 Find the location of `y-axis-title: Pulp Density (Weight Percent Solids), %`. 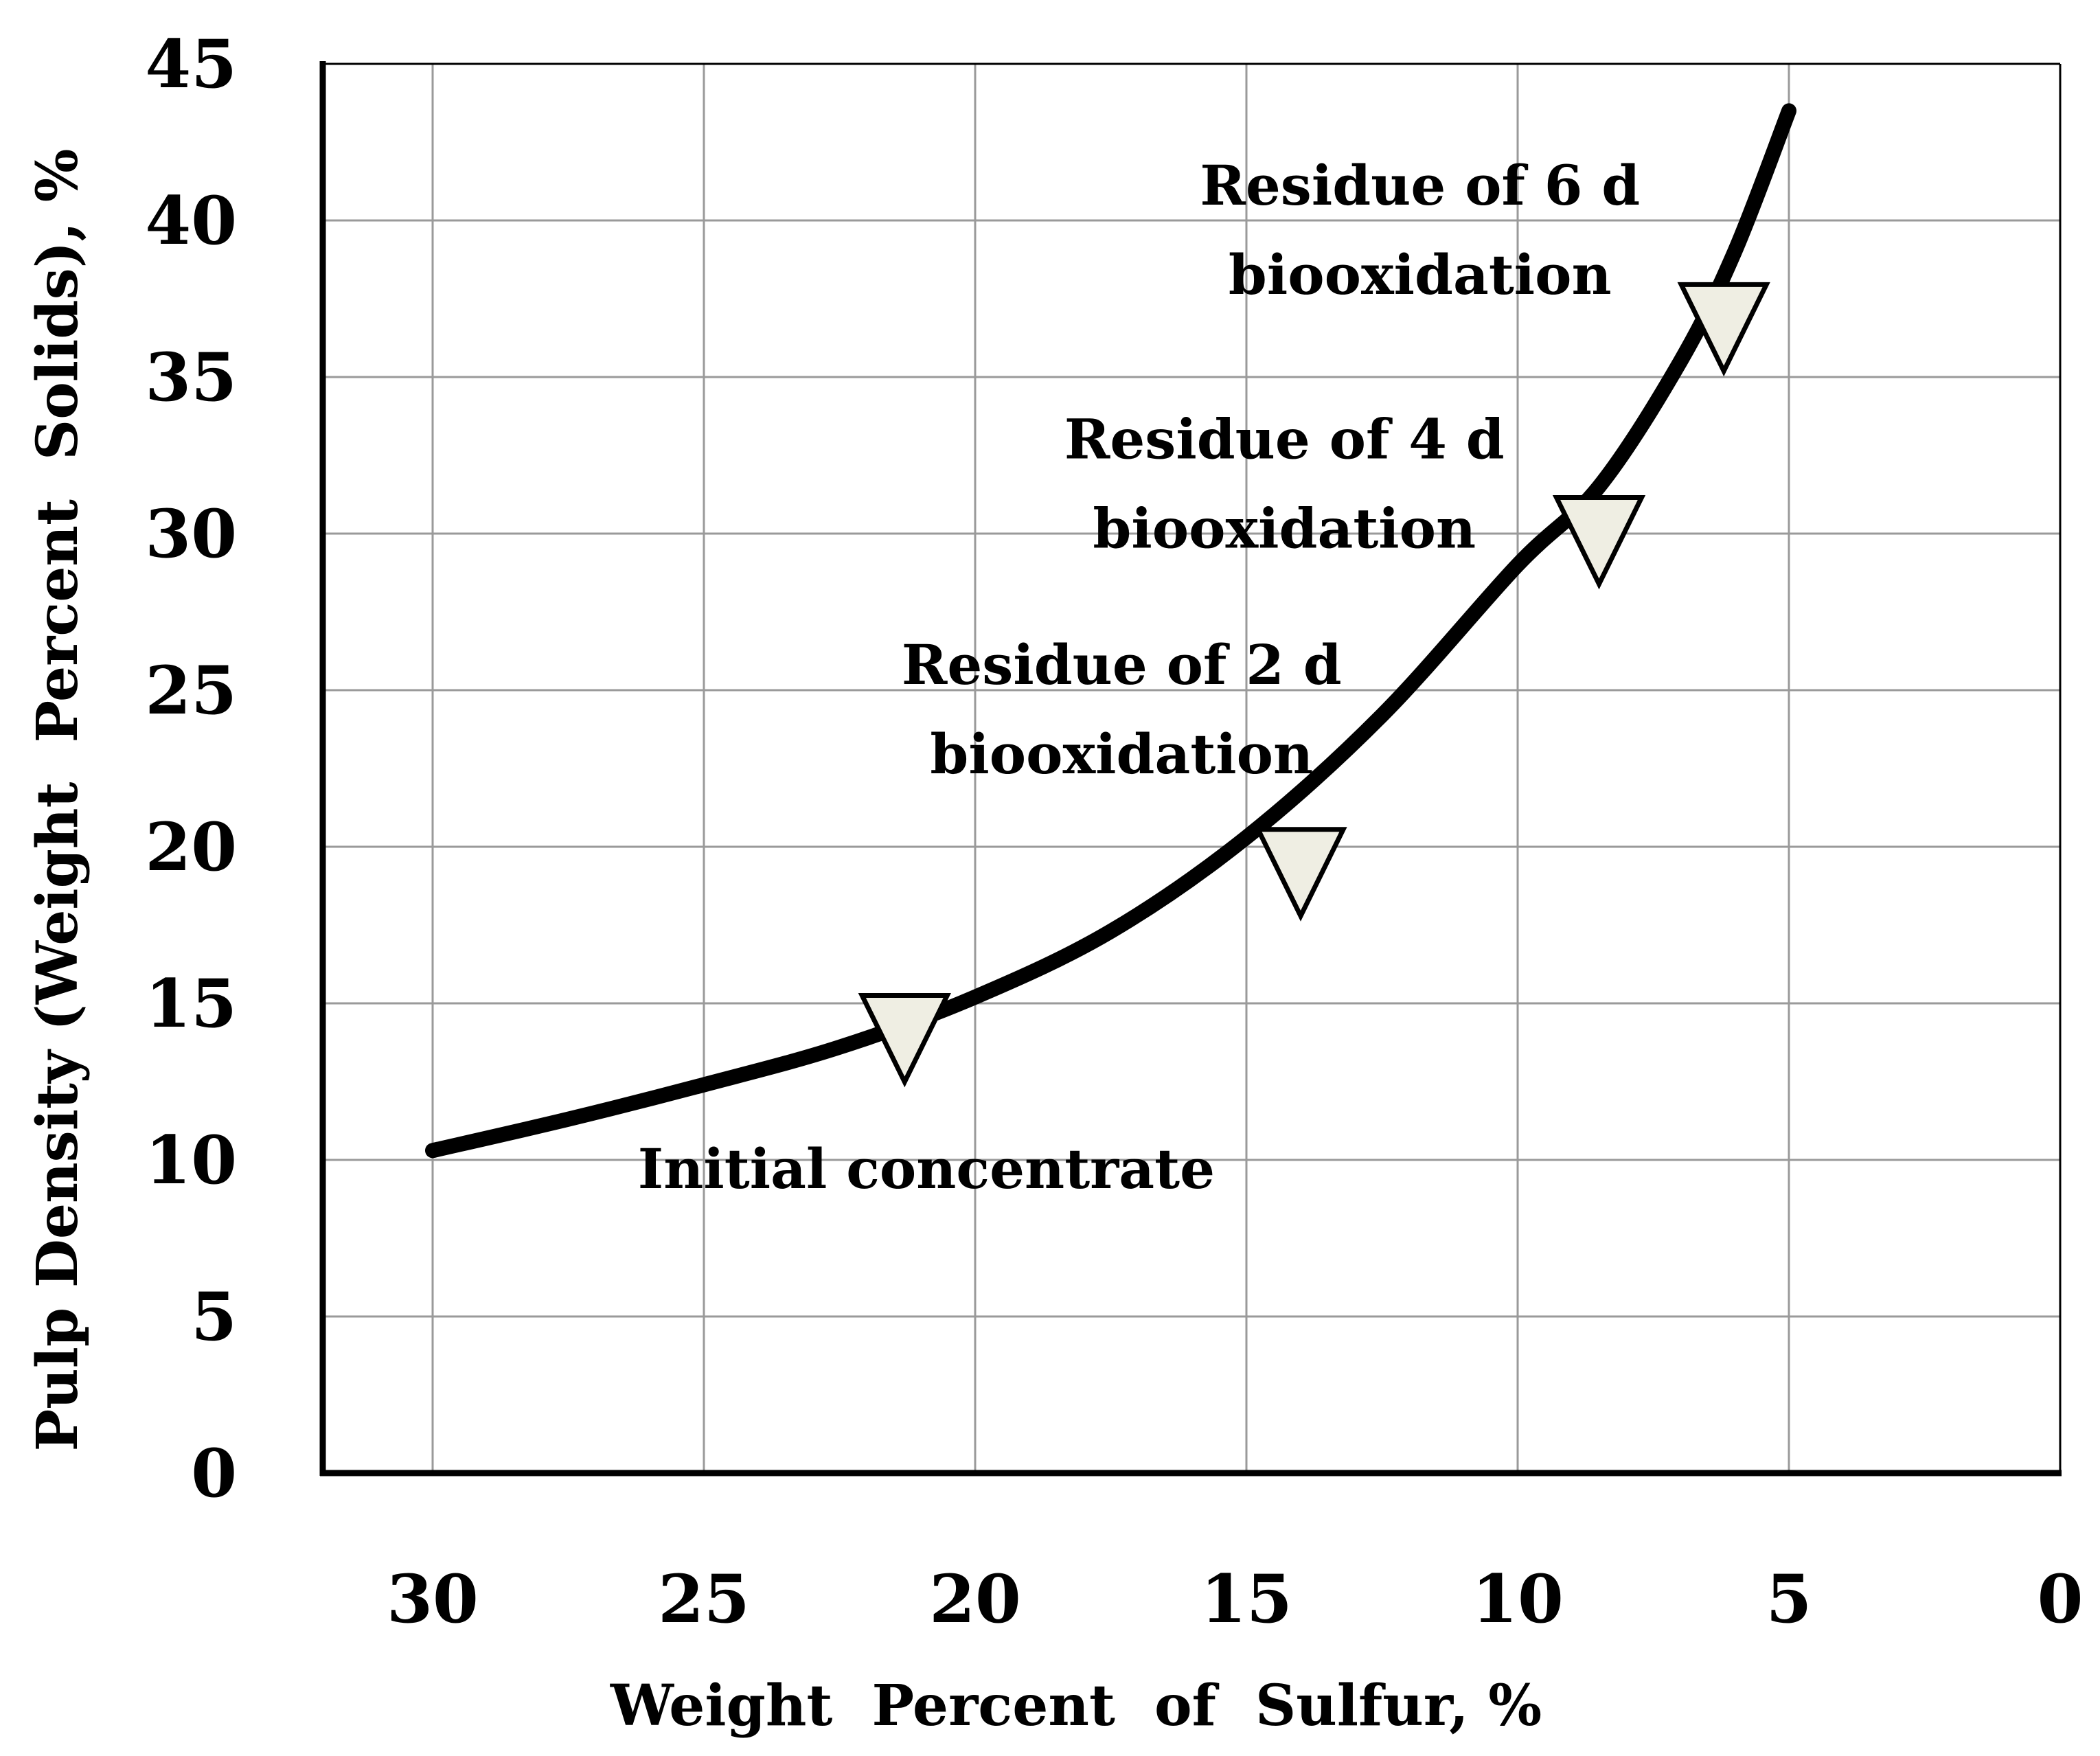

y-axis-title: Pulp Density (Weight Percent Solids), % is located at coordinates (58, 799).